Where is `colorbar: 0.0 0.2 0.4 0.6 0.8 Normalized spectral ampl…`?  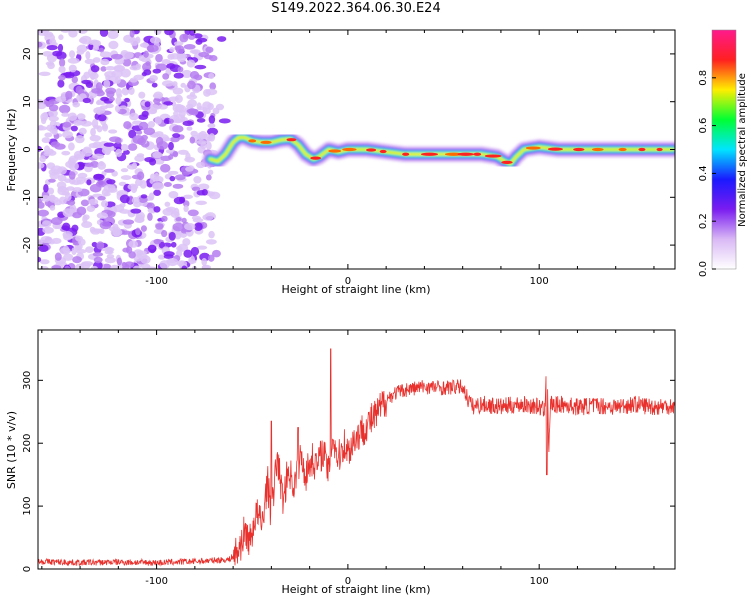 colorbar: 0.0 0.2 0.4 0.6 0.8 Normalized spectral ampl… is located at coordinates (723, 153).